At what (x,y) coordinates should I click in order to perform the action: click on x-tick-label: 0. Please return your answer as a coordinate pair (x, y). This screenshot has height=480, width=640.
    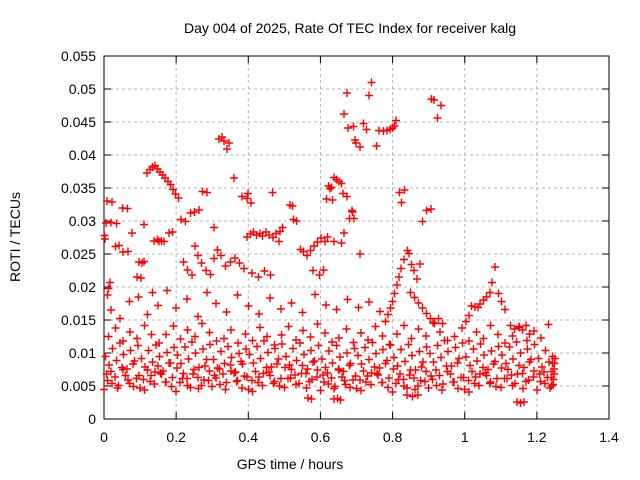
    Looking at the image, I should click on (104, 437).